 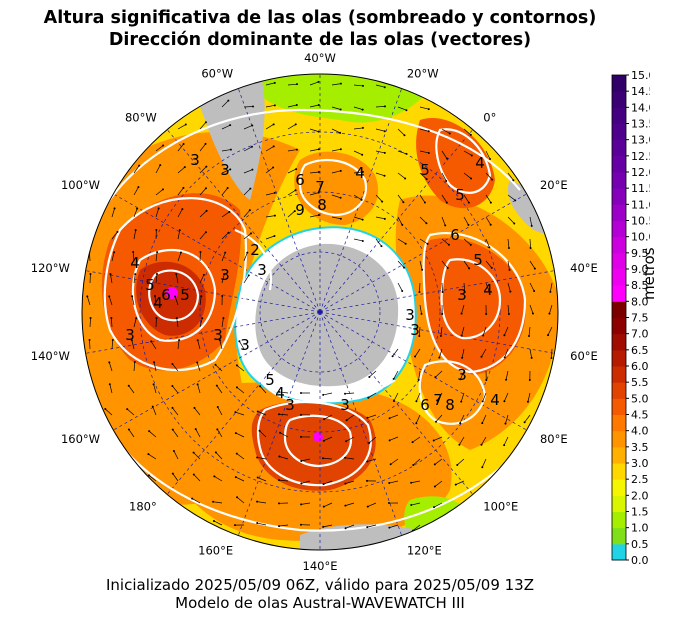 What do you see at coordinates (438, 400) in the screenshot?
I see `contour-label: 7` at bounding box center [438, 400].